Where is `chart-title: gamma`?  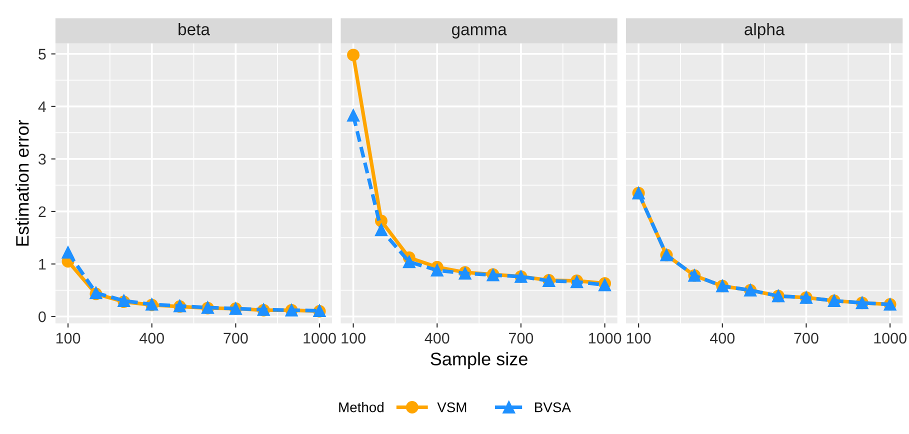 chart-title: gamma is located at coordinates (479, 32).